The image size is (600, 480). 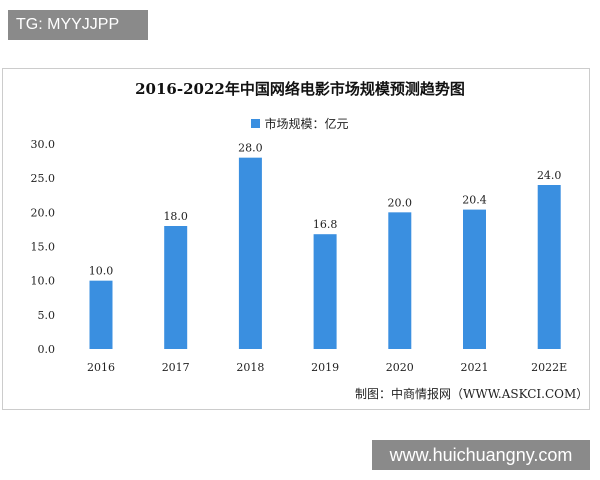 What do you see at coordinates (475, 367) in the screenshot?
I see `x-tick-label: 2021` at bounding box center [475, 367].